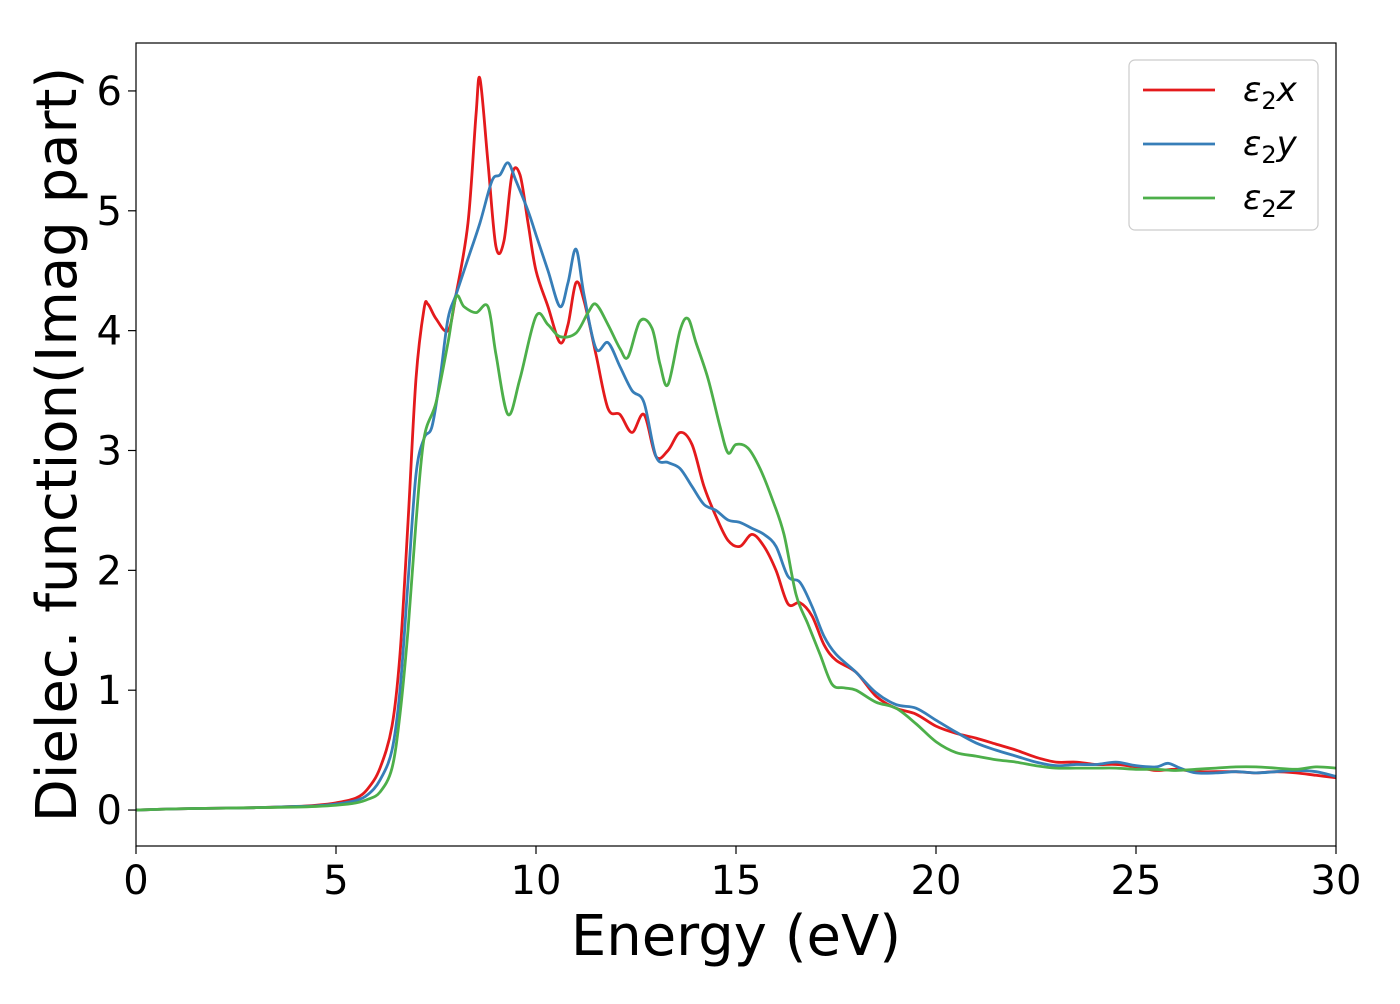 The image size is (1400, 1004). I want to click on y-tick-label: 4, so click(109, 332).